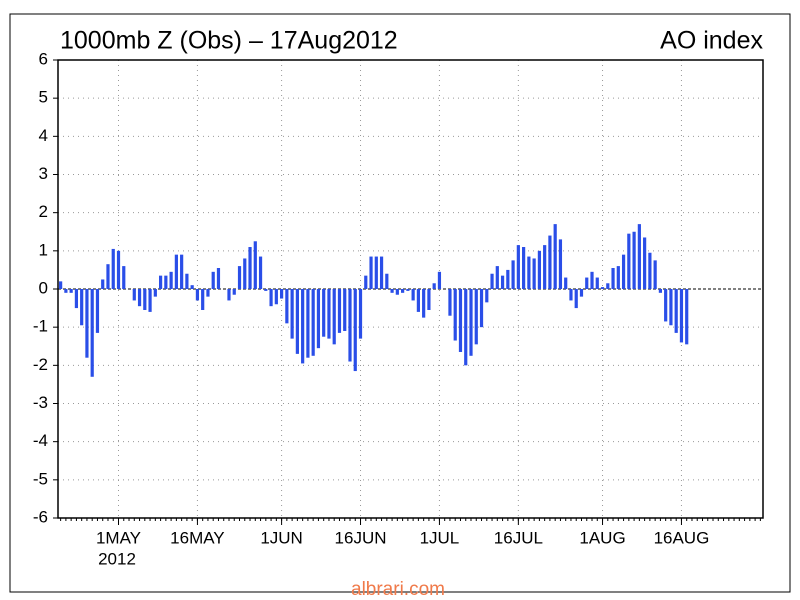  I want to click on y-tick-label: 5, so click(43, 97).